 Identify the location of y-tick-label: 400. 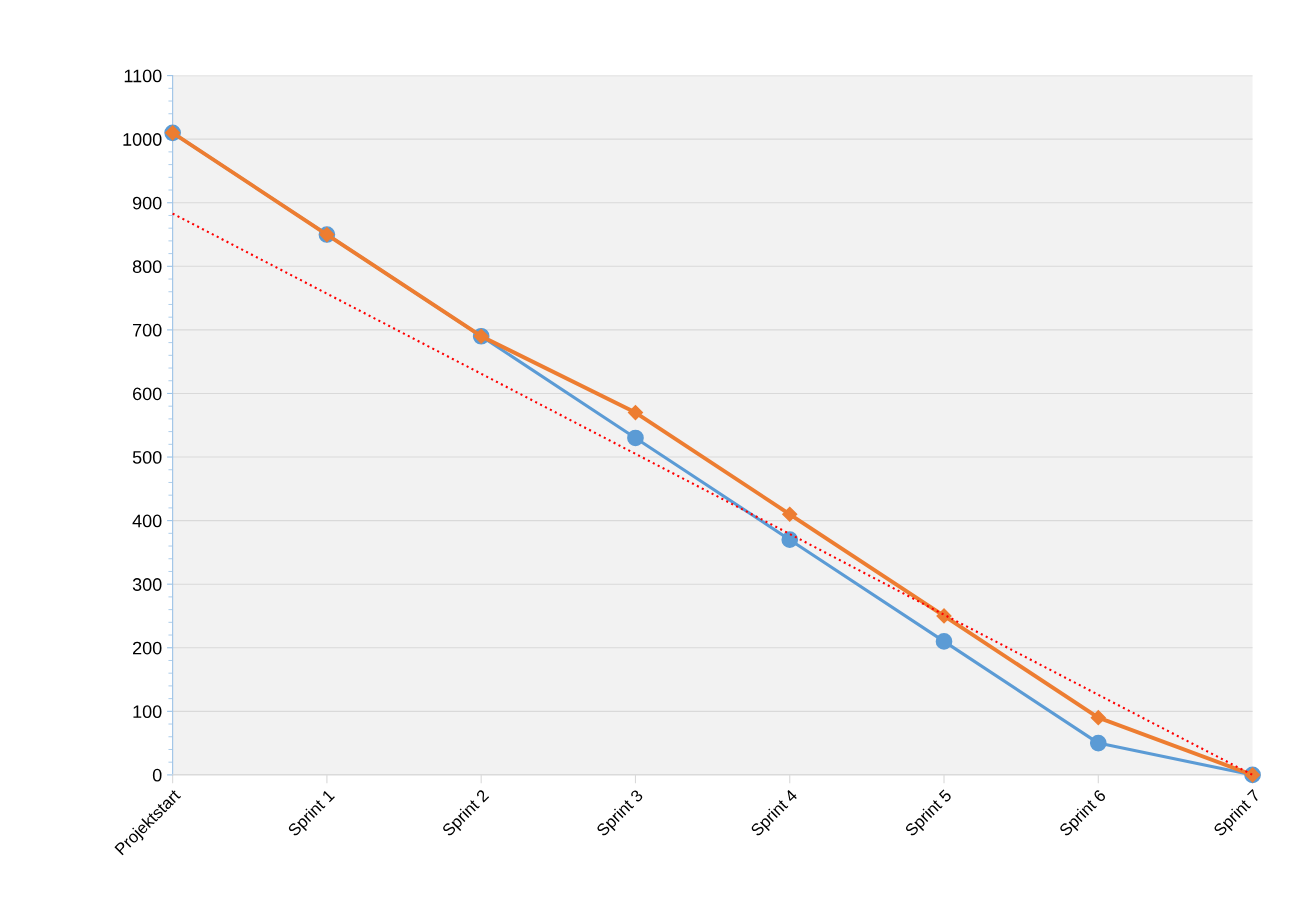
(147, 521).